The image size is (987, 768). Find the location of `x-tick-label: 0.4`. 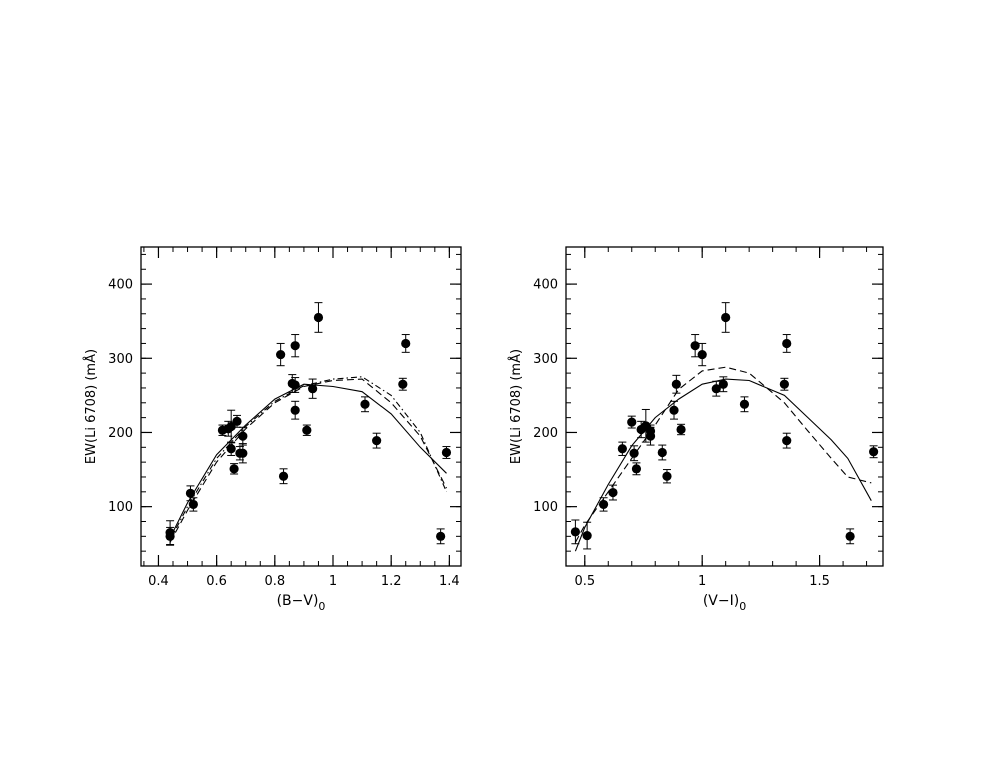

x-tick-label: 0.4 is located at coordinates (158, 581).